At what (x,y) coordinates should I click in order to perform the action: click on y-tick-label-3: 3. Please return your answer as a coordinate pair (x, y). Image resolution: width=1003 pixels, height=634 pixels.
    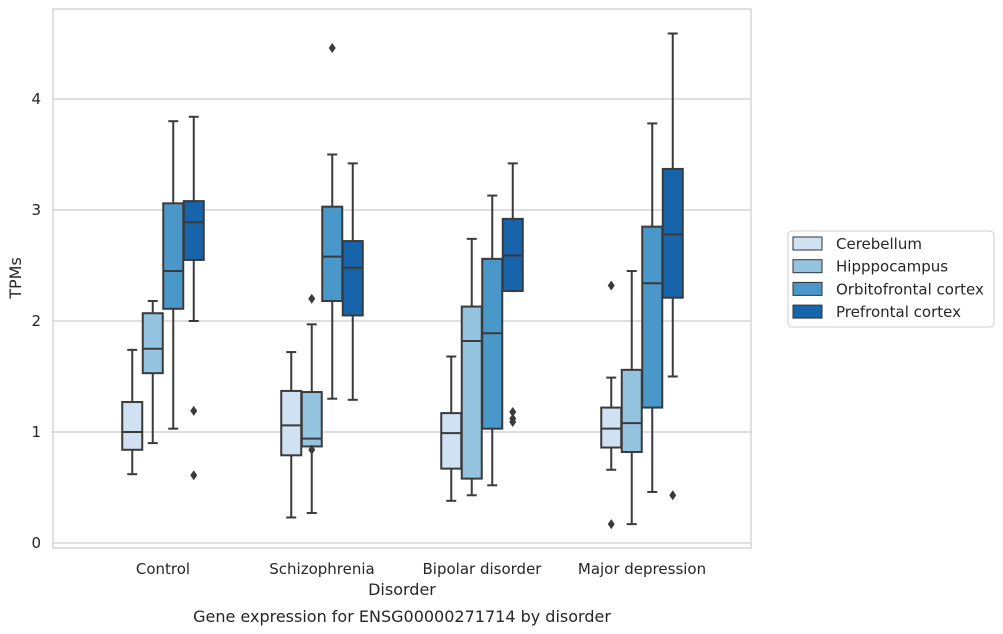
    Looking at the image, I should click on (36, 210).